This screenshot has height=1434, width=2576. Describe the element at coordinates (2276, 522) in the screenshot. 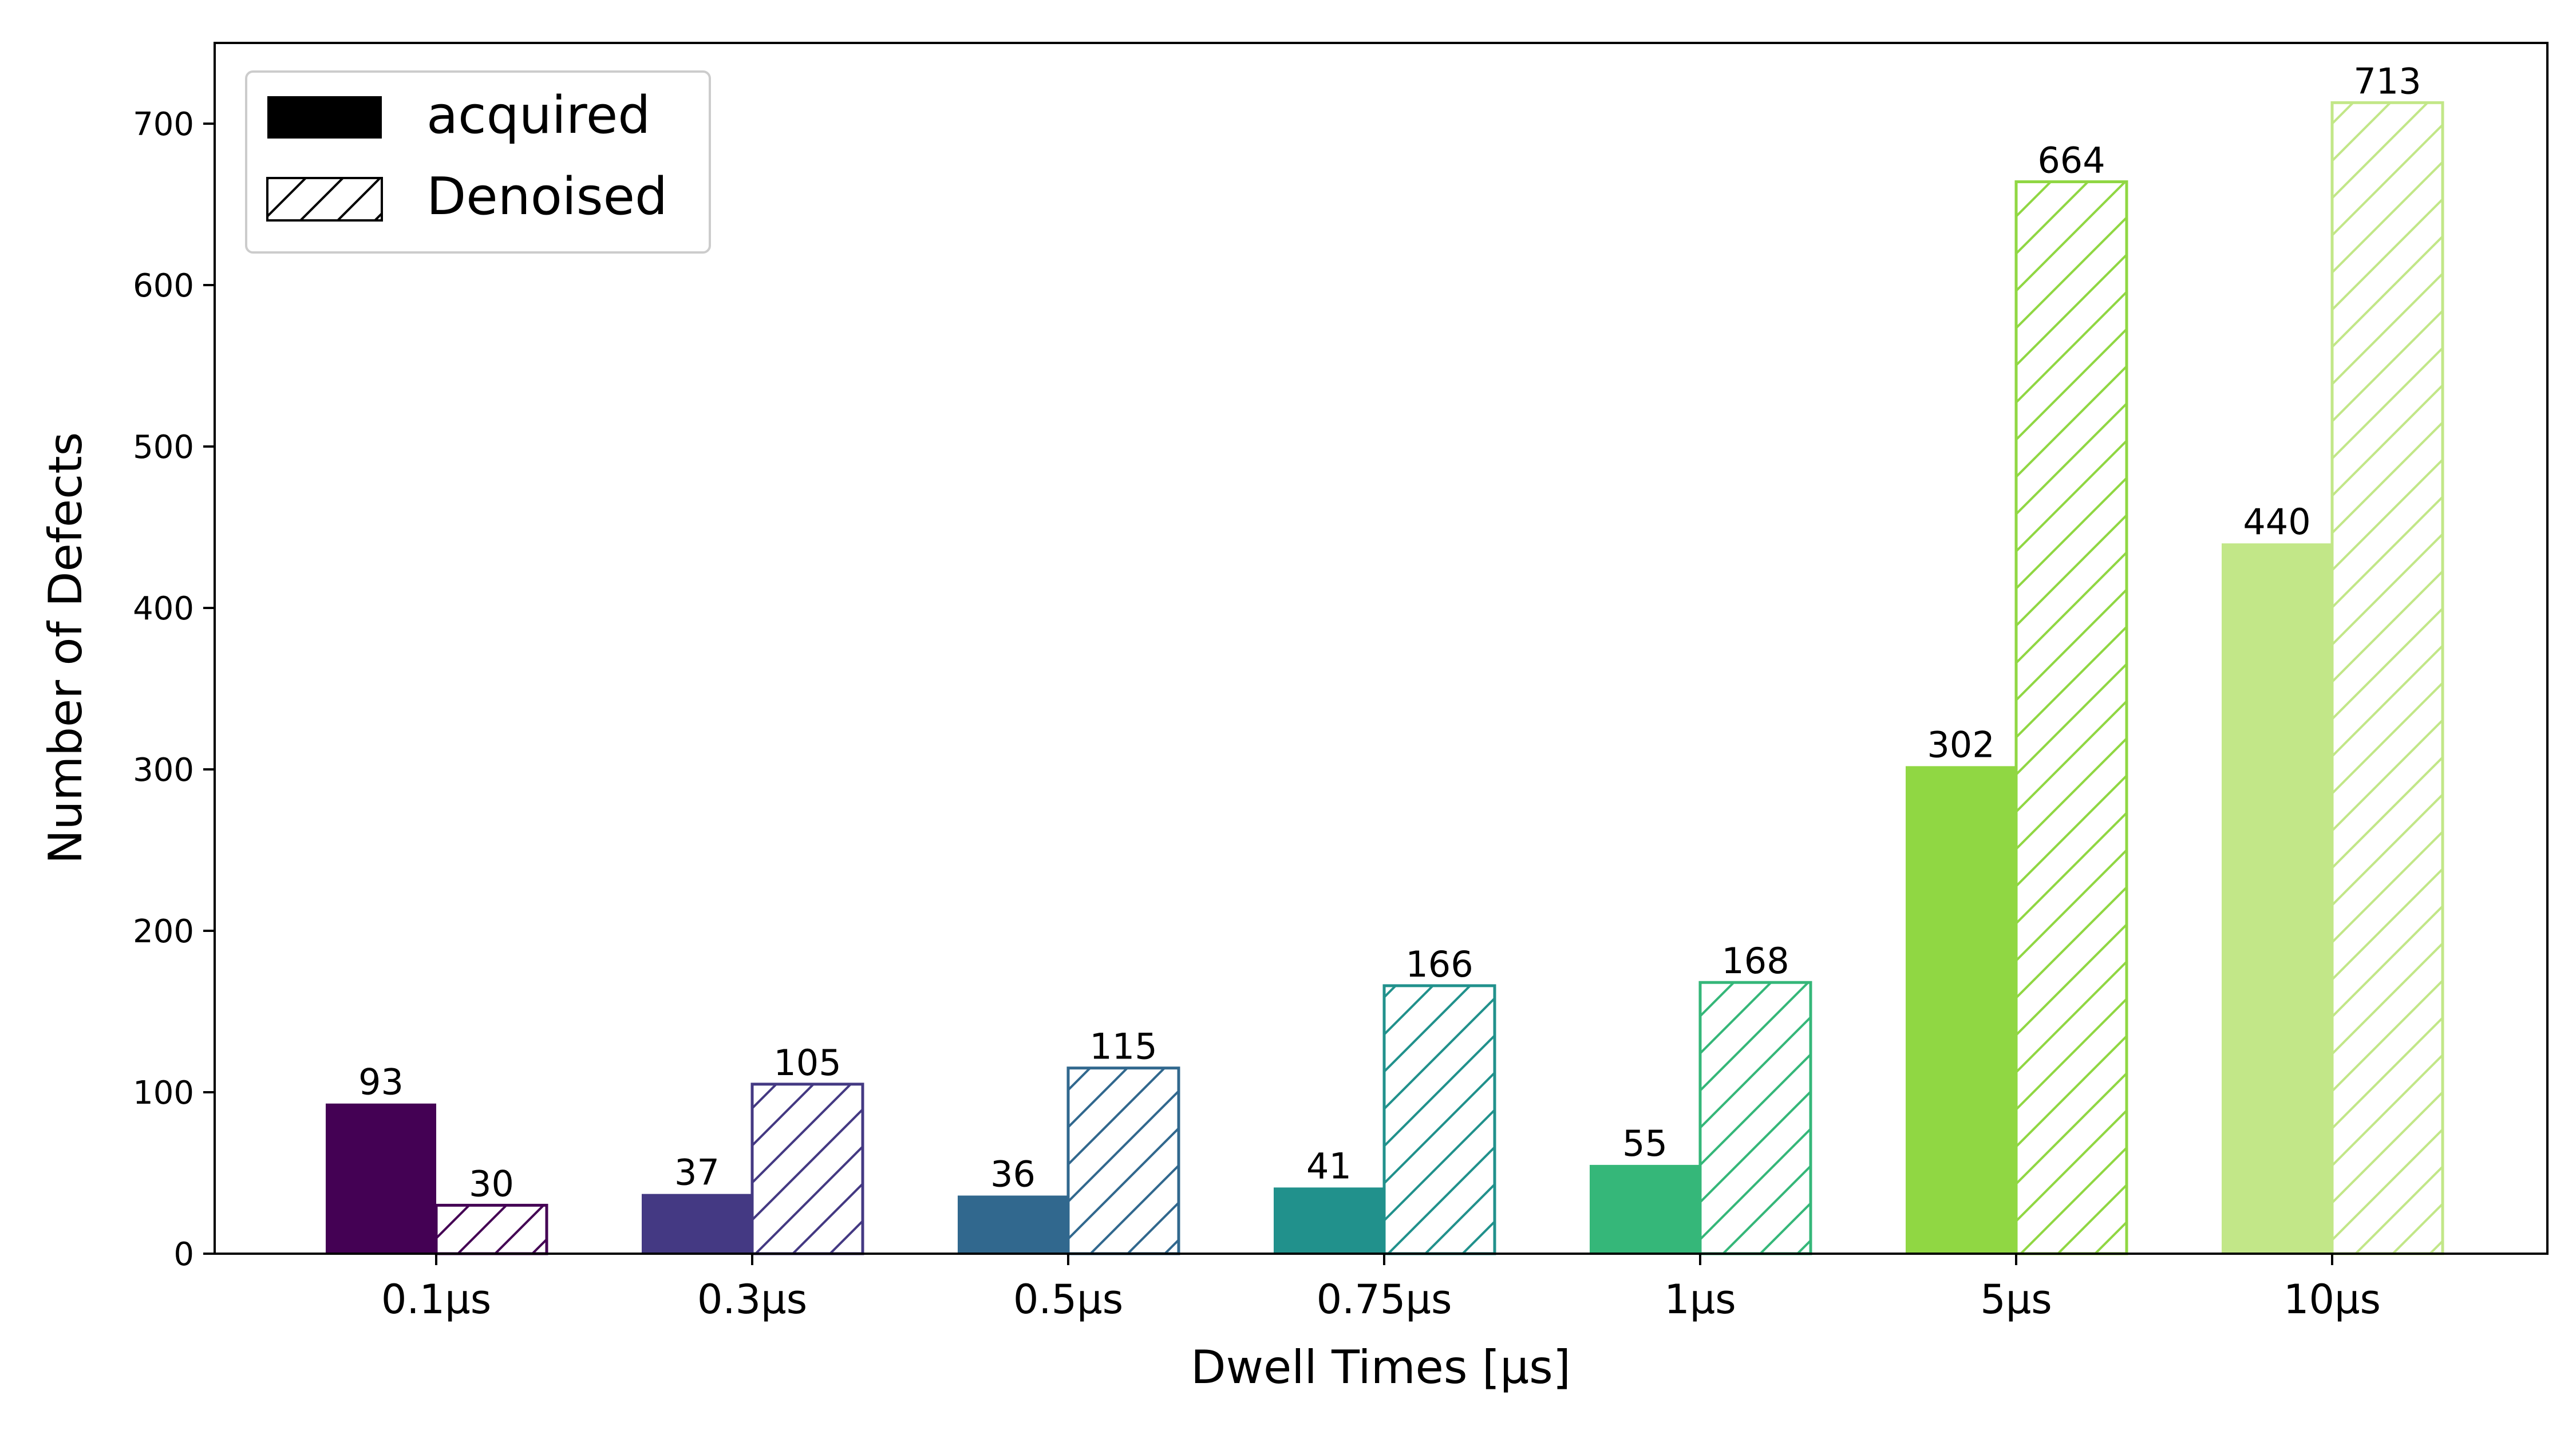

I see `value-label-acquired-6: 440` at that location.